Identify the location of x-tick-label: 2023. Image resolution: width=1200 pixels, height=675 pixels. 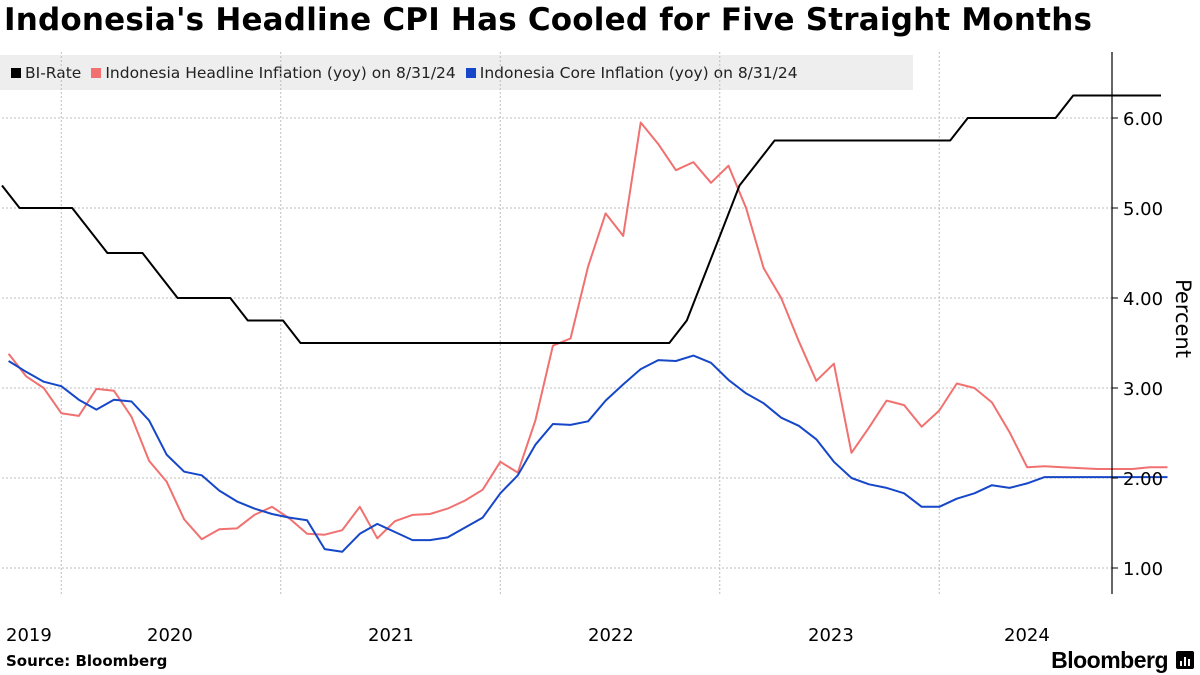
(831, 635).